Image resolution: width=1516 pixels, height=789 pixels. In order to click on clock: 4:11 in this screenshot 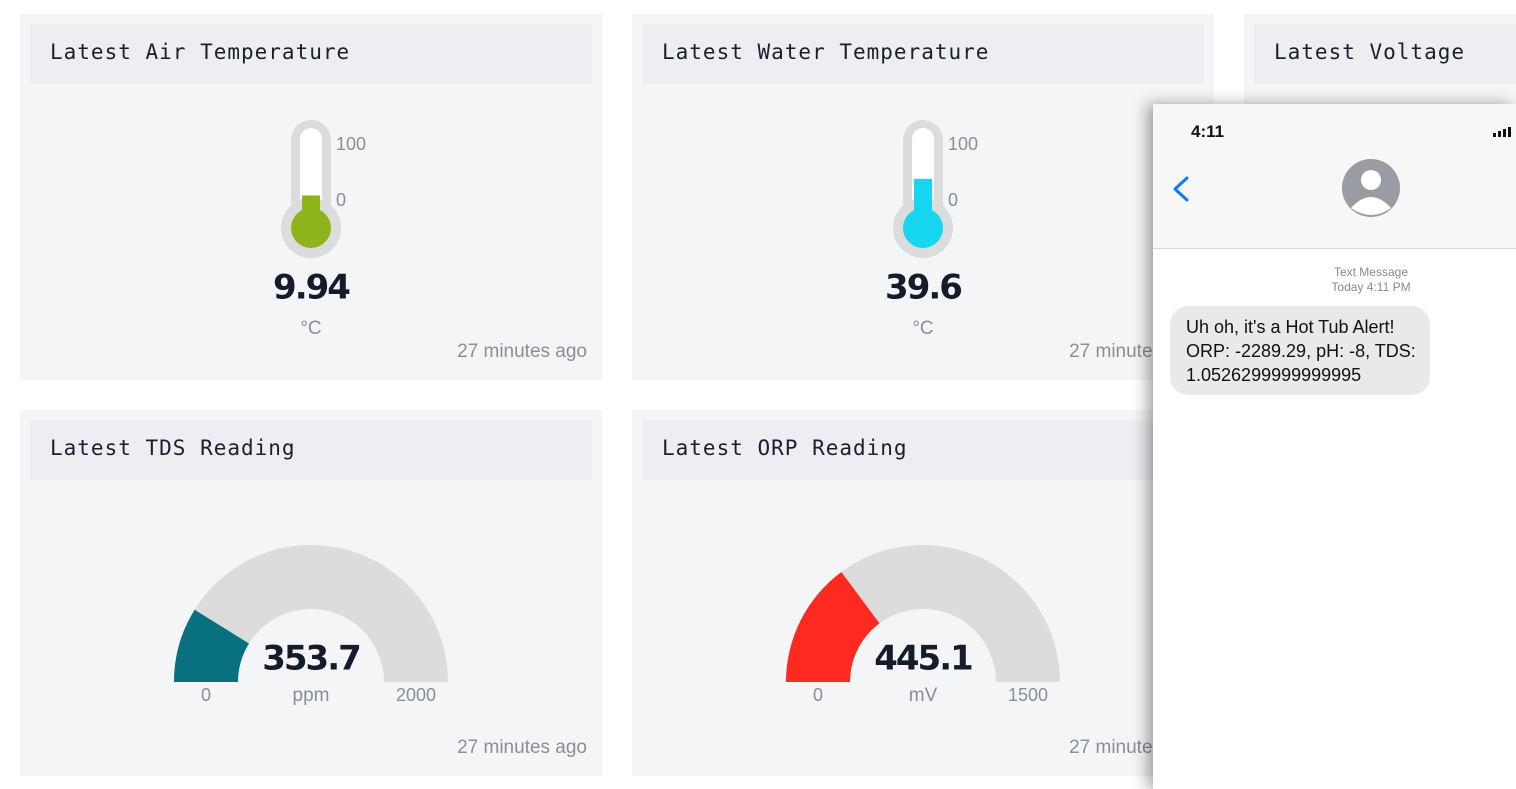, I will do `click(1208, 131)`.